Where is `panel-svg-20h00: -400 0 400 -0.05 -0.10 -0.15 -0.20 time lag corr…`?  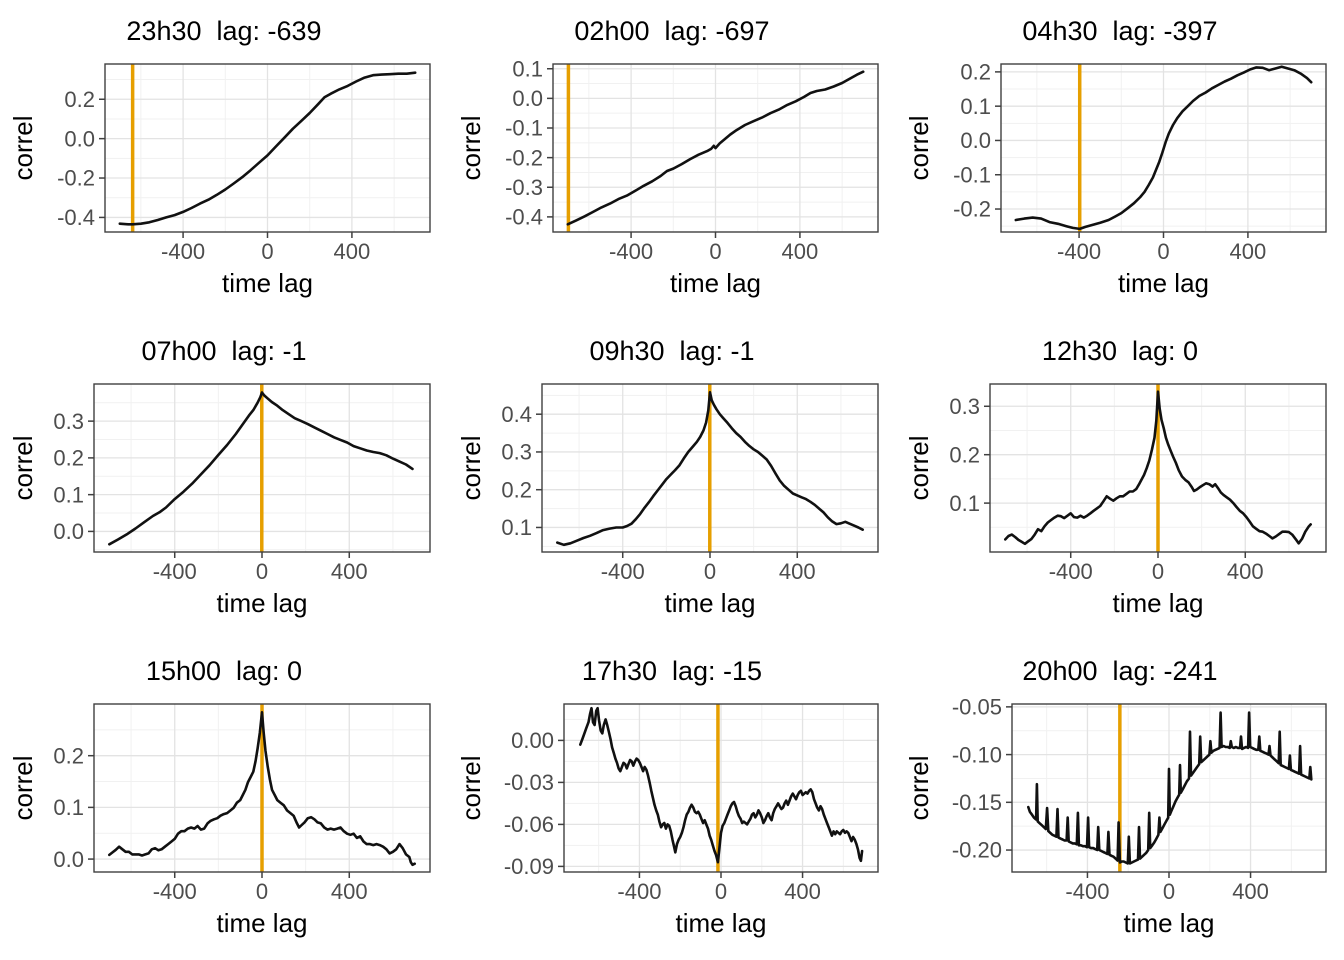 panel-svg-20h00: -400 0 400 -0.05 -0.10 -0.15 -0.20 time lag corr… is located at coordinates (1115, 797).